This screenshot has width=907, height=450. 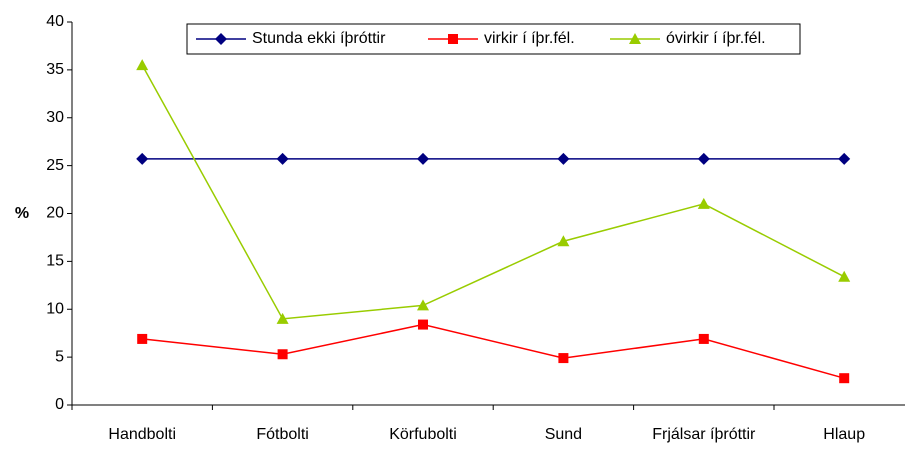 What do you see at coordinates (704, 434) in the screenshot?
I see `x-tick-label: Frjálsar íþróttir` at bounding box center [704, 434].